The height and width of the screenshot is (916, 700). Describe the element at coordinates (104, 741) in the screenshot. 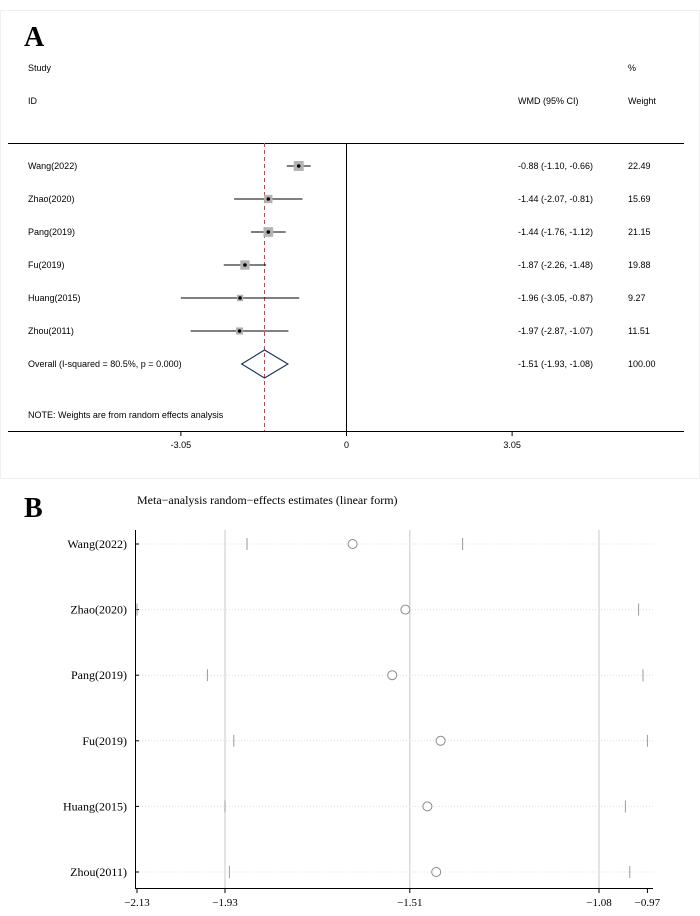

I see `influence-row-label: Fu(2019)` at that location.